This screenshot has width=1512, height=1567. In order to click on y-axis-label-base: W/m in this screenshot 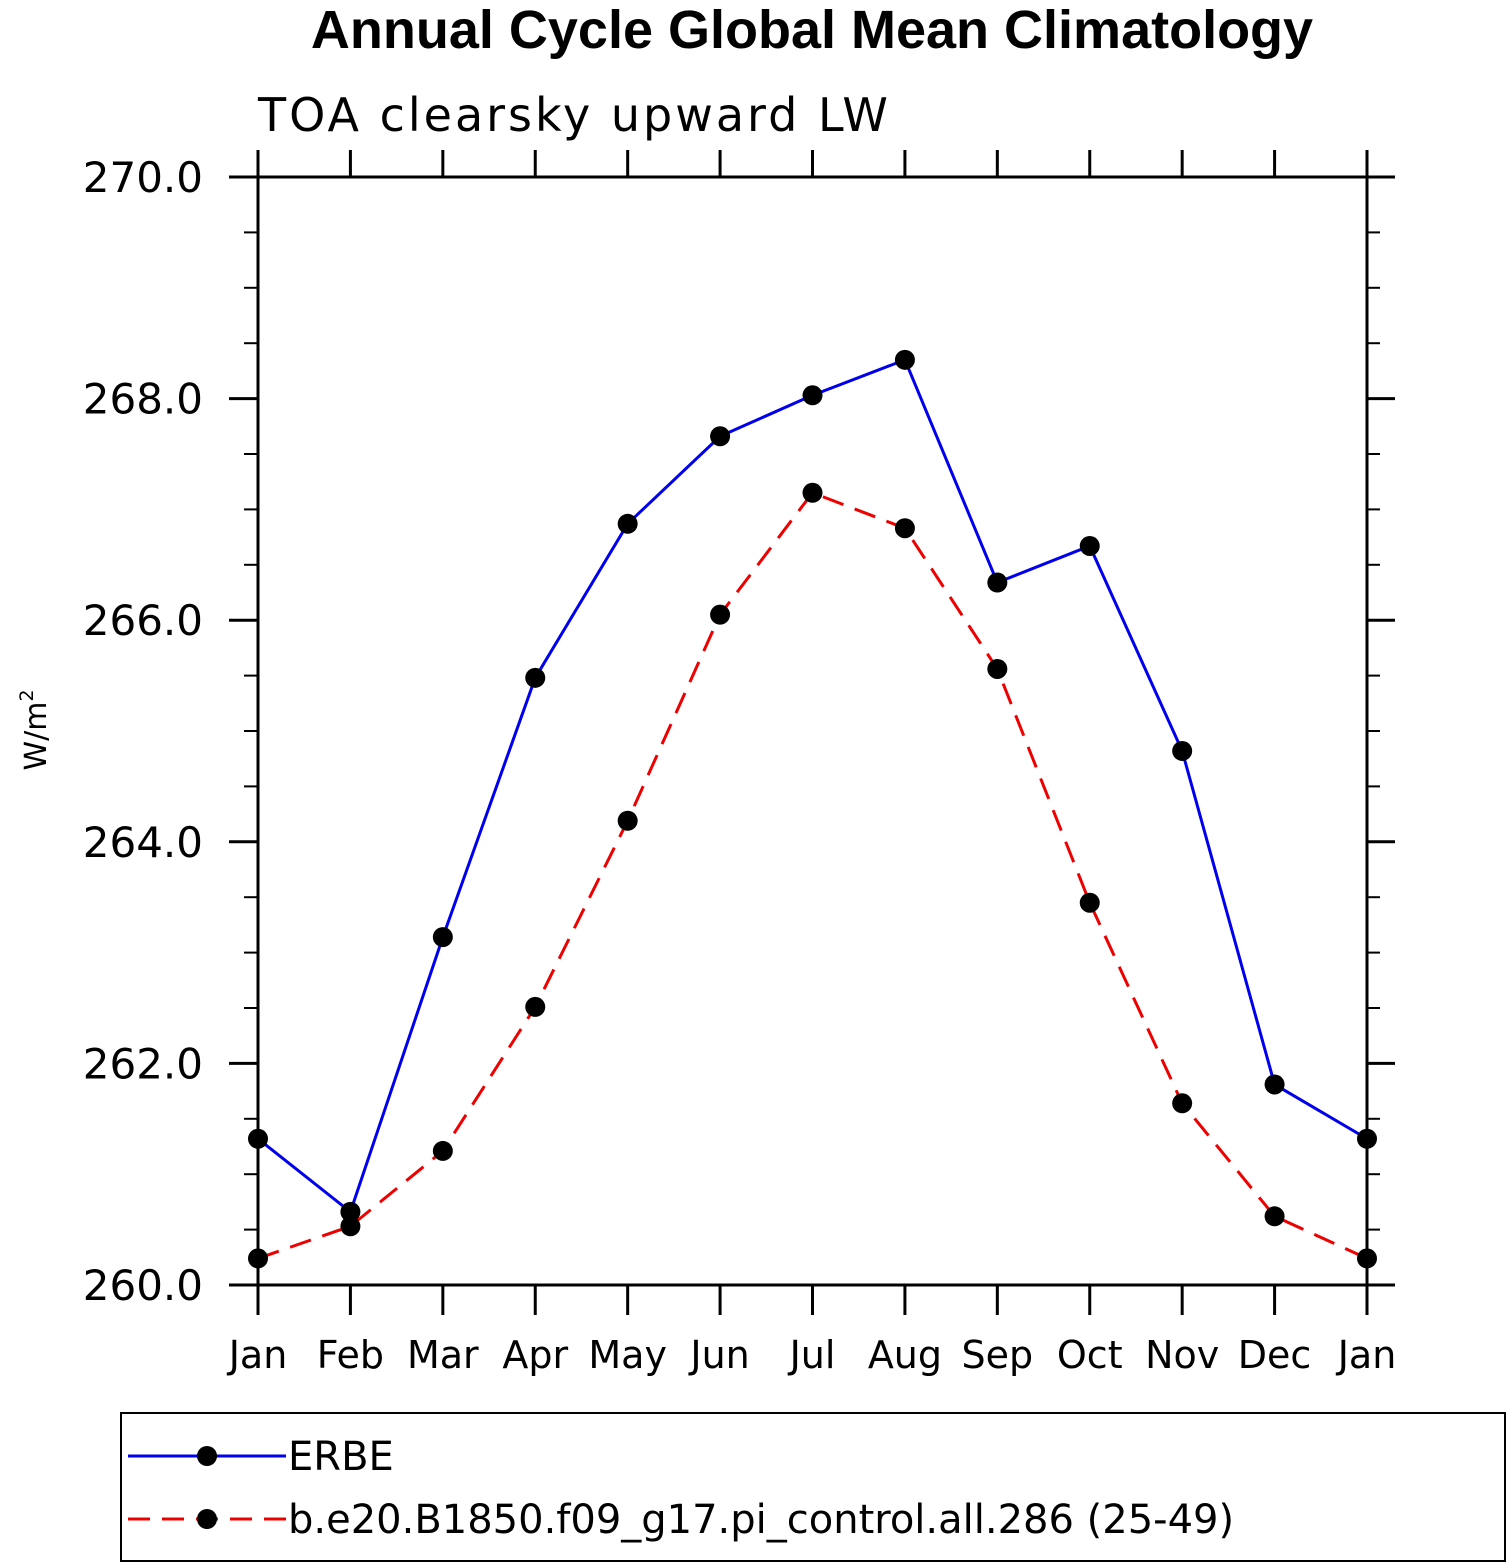, I will do `click(36, 736)`.